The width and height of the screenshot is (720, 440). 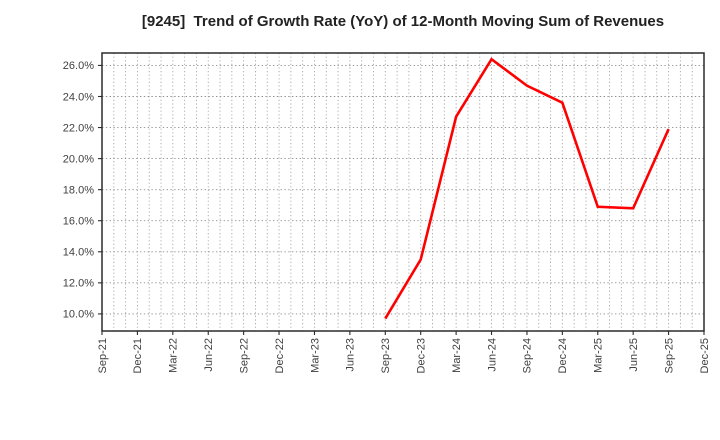 I want to click on svg-text: Sep-21, so click(x=103, y=355).